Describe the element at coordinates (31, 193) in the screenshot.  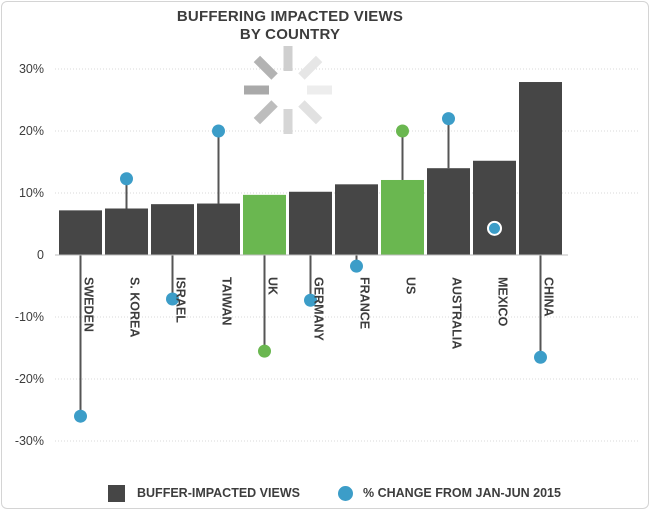
I see `y-tick-label: 10%` at that location.